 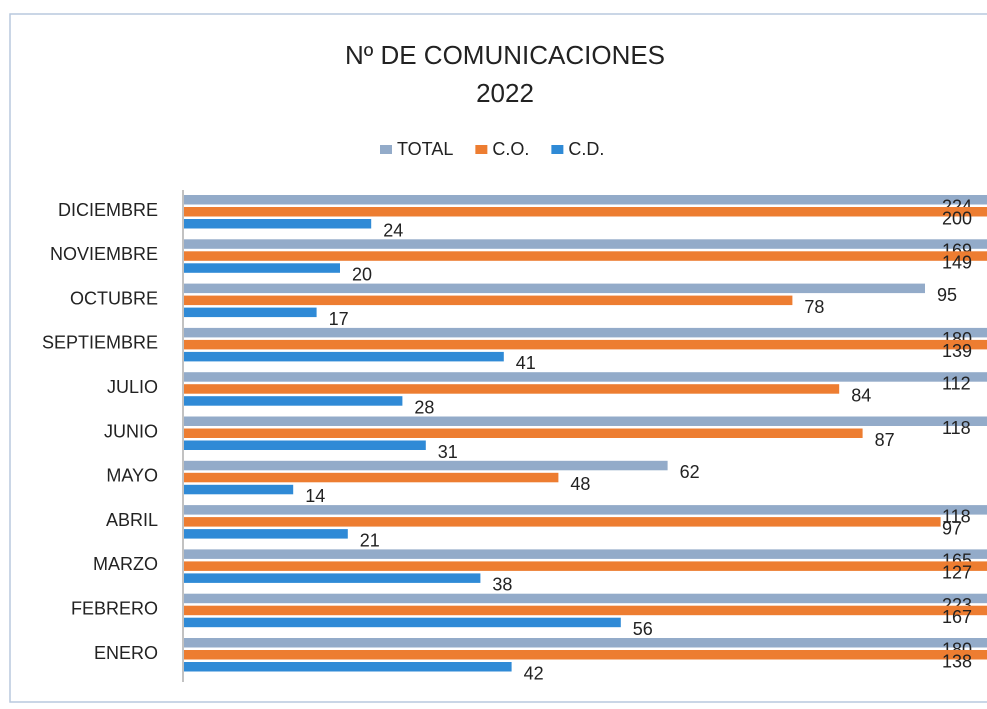 I want to click on data-label: 127, so click(x=957, y=573).